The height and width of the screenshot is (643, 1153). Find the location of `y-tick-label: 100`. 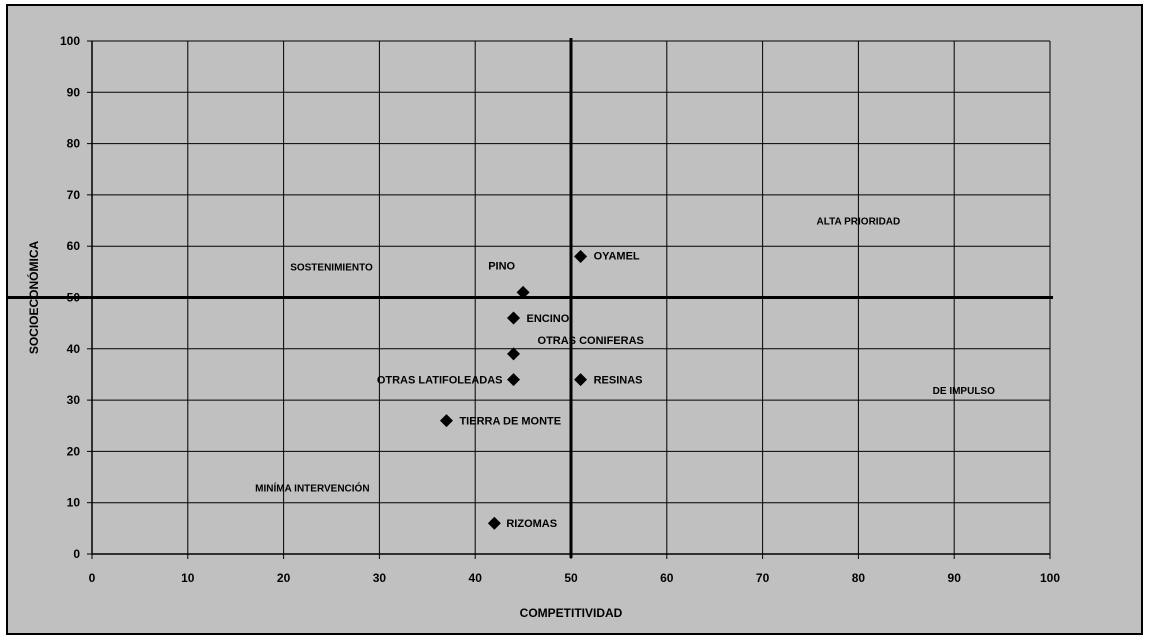

y-tick-label: 100 is located at coordinates (70, 41).